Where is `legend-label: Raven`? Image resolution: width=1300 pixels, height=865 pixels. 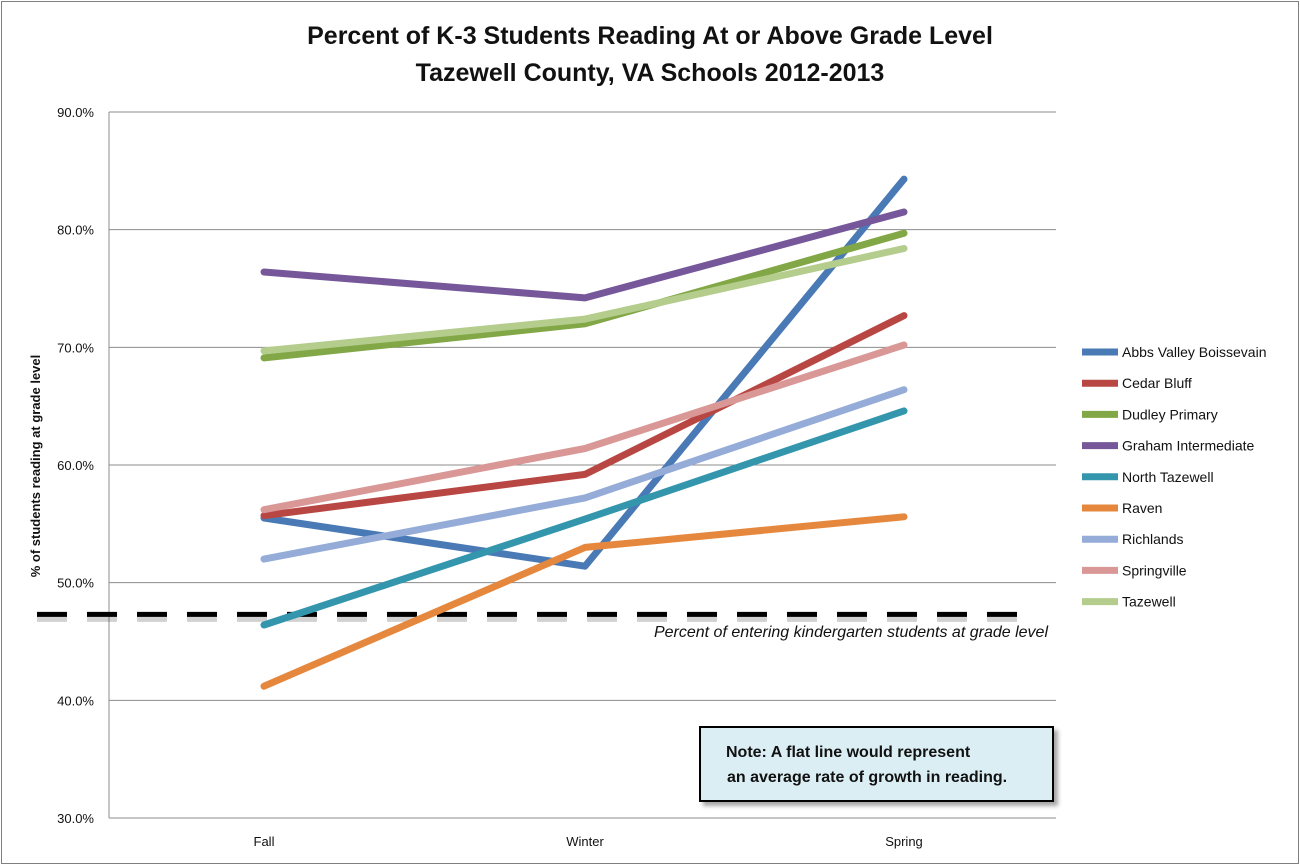
legend-label: Raven is located at coordinates (1142, 508).